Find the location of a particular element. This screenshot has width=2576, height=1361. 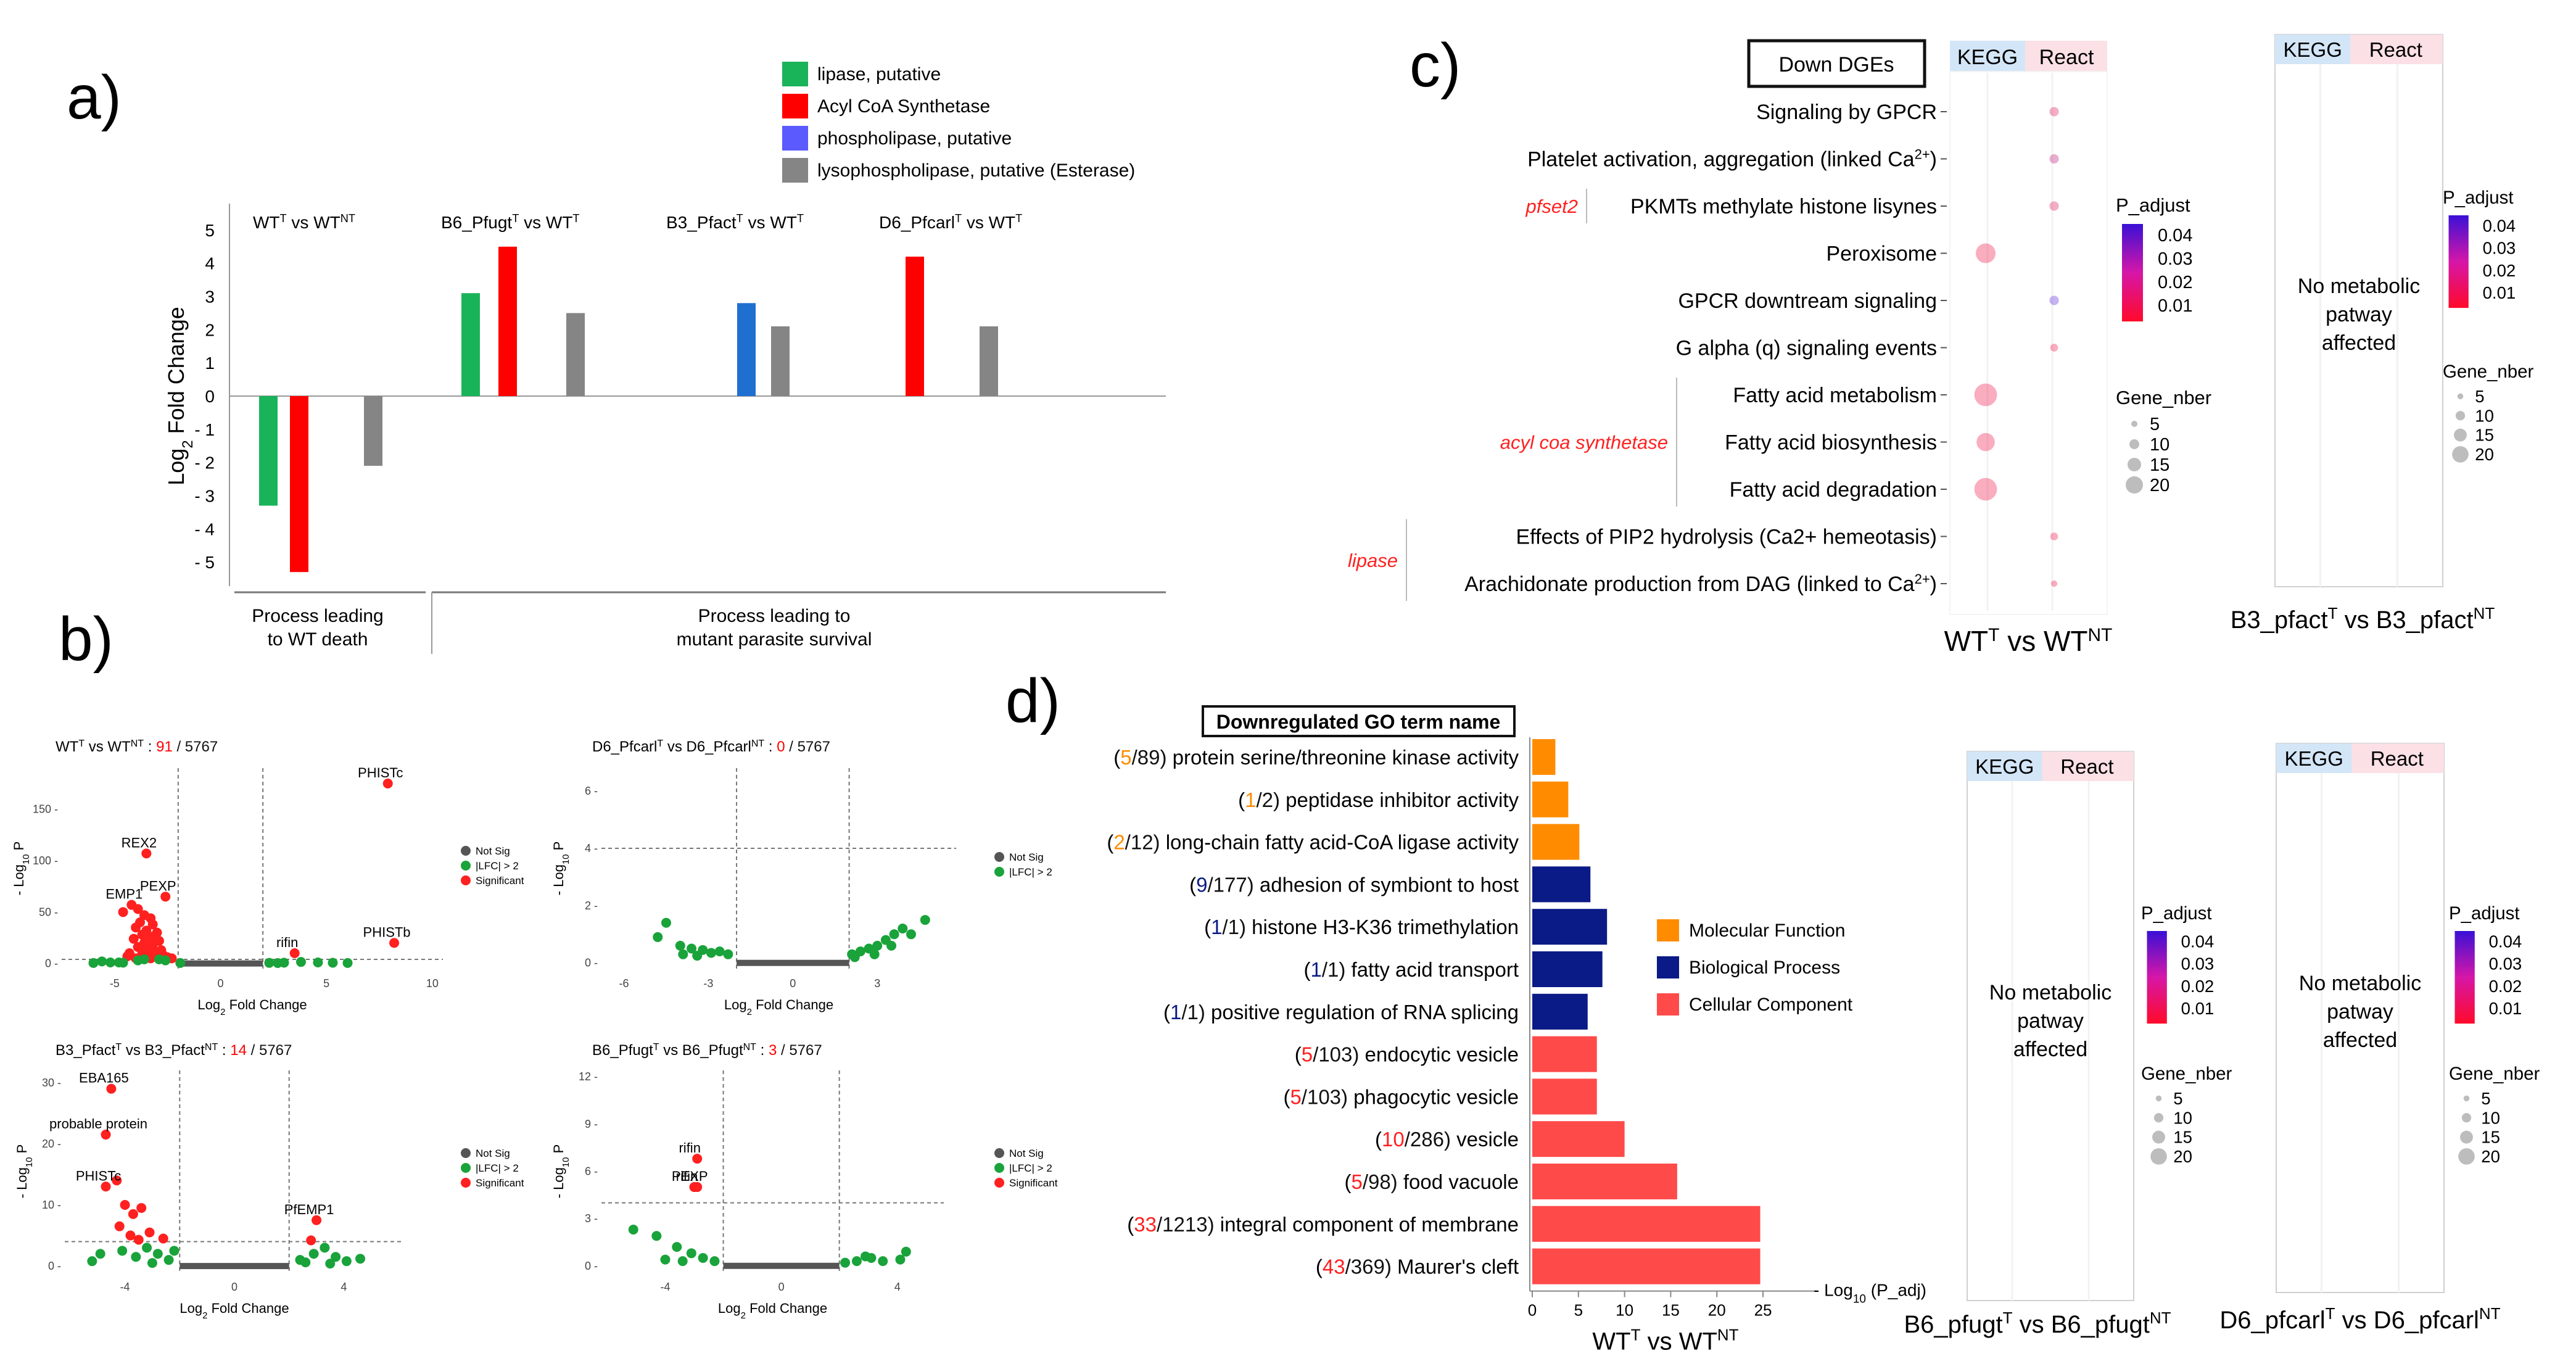

not-sig-points is located at coordinates (220, 963).